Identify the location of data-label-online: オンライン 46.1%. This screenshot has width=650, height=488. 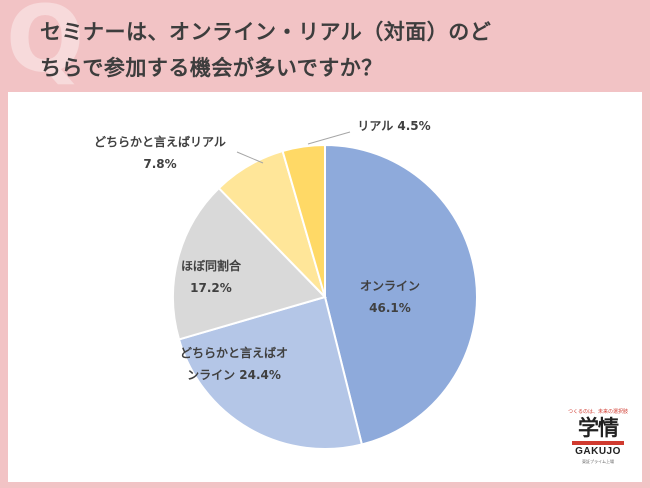
(390, 297).